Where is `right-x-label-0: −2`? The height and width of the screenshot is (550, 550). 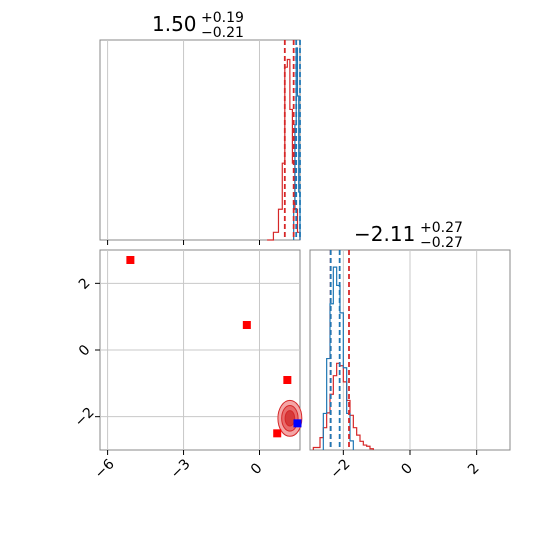 right-x-label-0: −2 is located at coordinates (341, 469).